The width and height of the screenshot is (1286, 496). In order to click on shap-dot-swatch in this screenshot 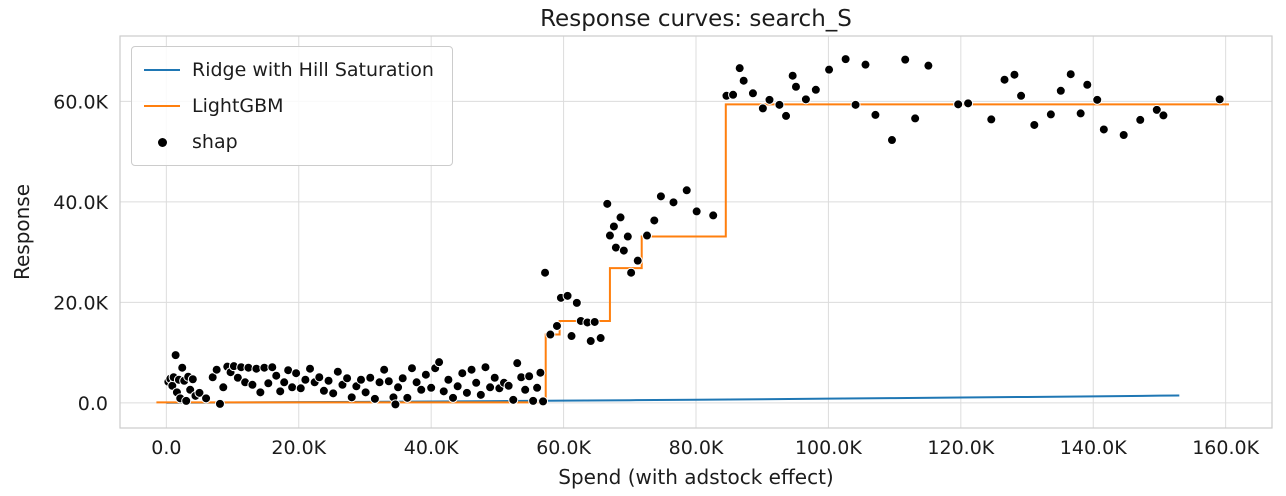, I will do `click(162, 142)`.